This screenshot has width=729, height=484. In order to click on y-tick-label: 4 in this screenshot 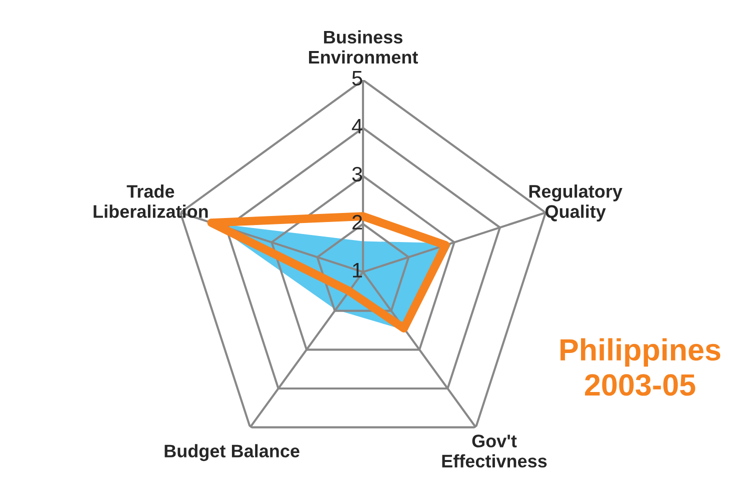, I will do `click(357, 126)`.